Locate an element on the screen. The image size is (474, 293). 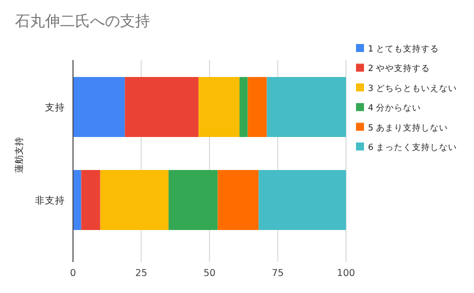
x-tick-label: 75 is located at coordinates (278, 273).